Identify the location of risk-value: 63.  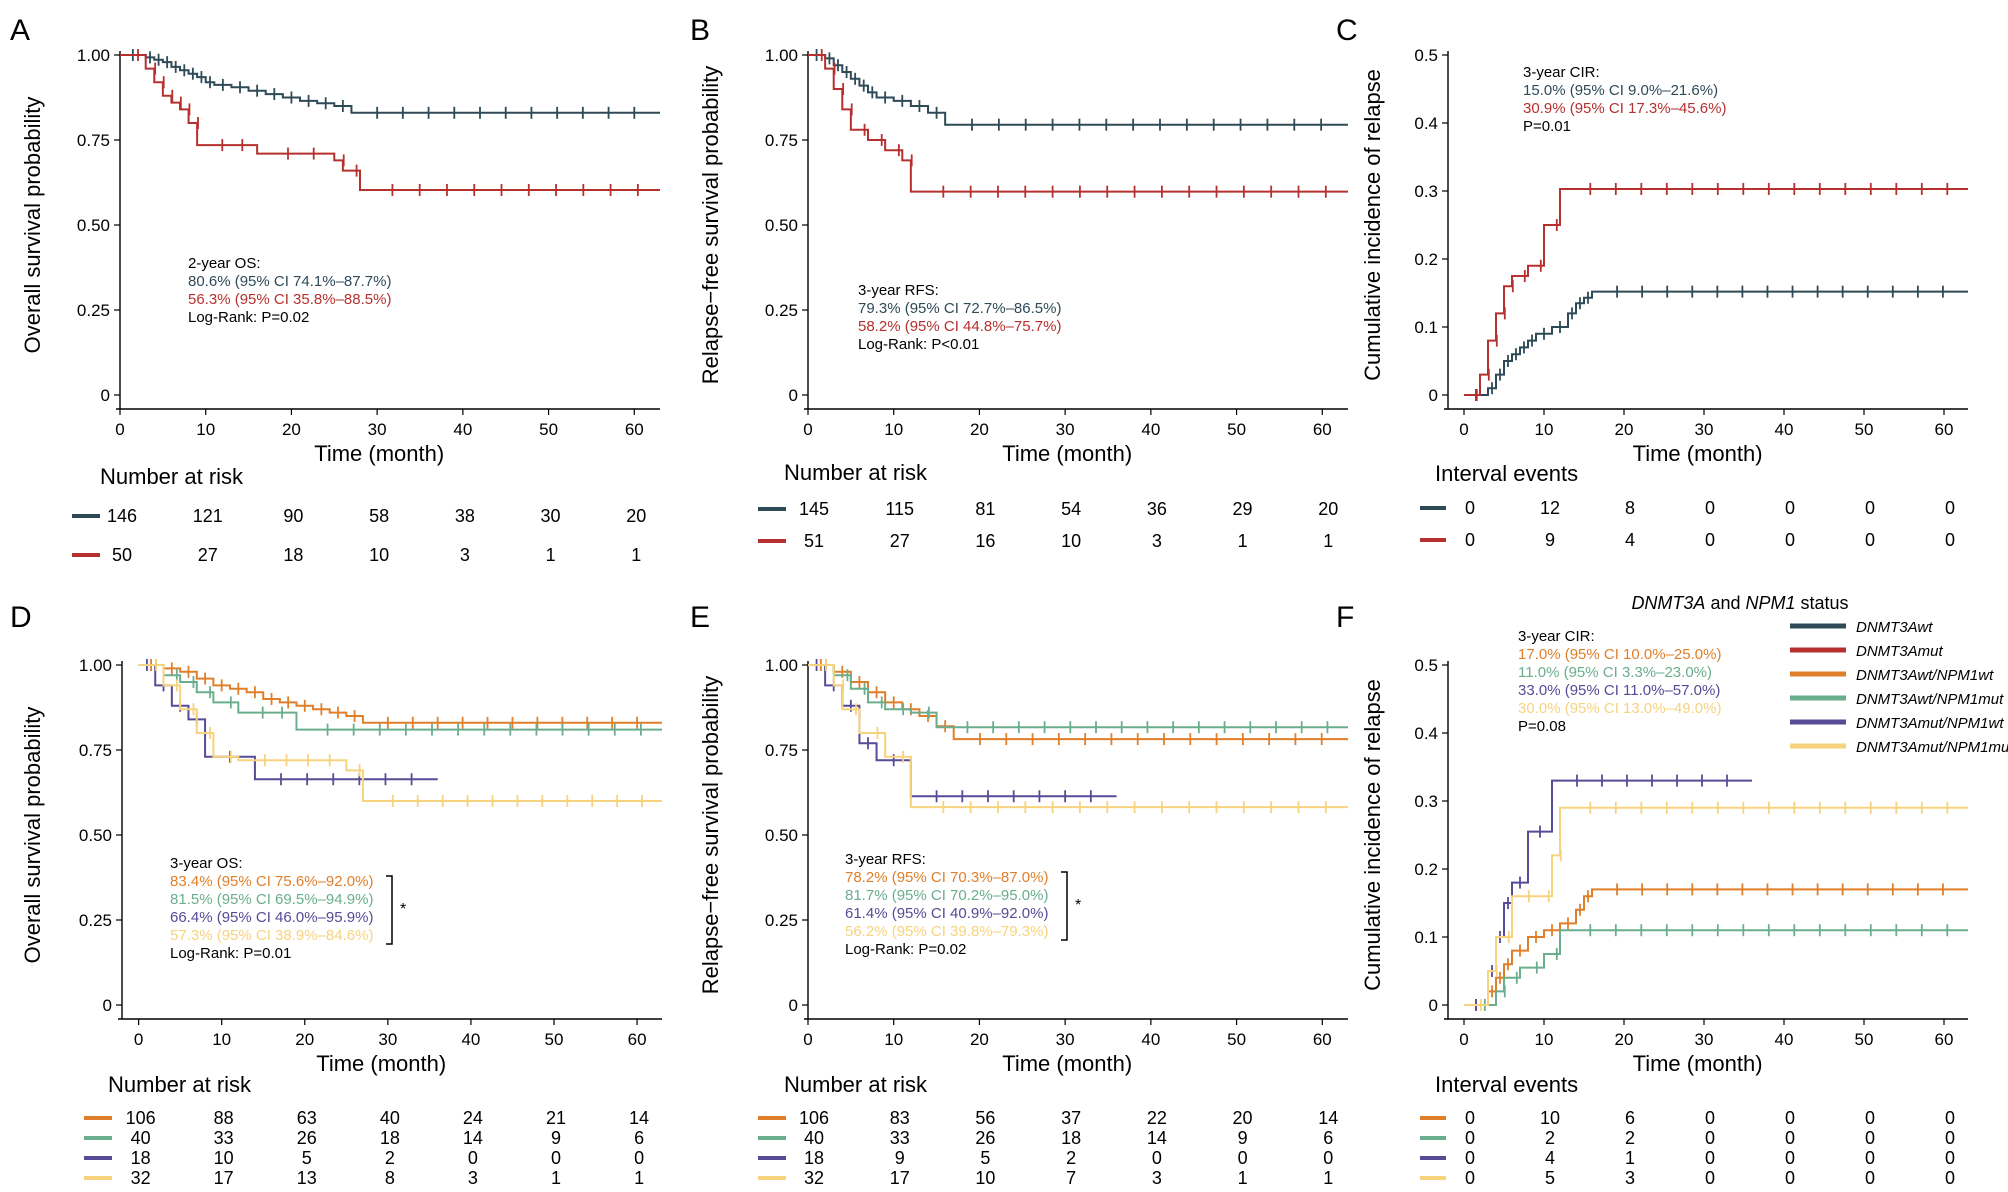
(307, 1118).